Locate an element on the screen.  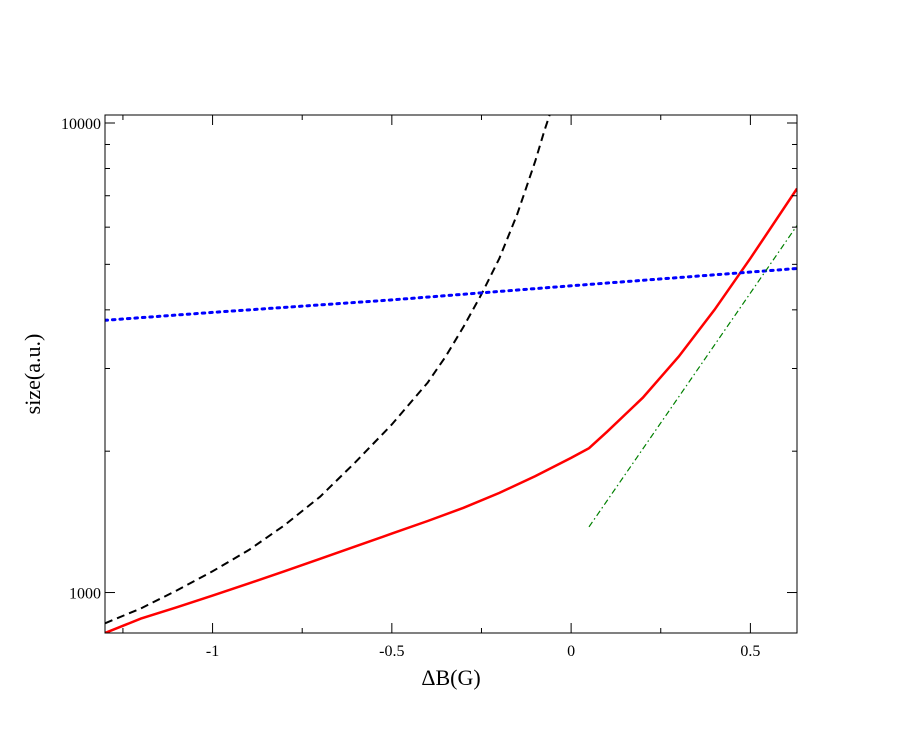
y-axis-title: size(a.u.) is located at coordinates (32, 374).